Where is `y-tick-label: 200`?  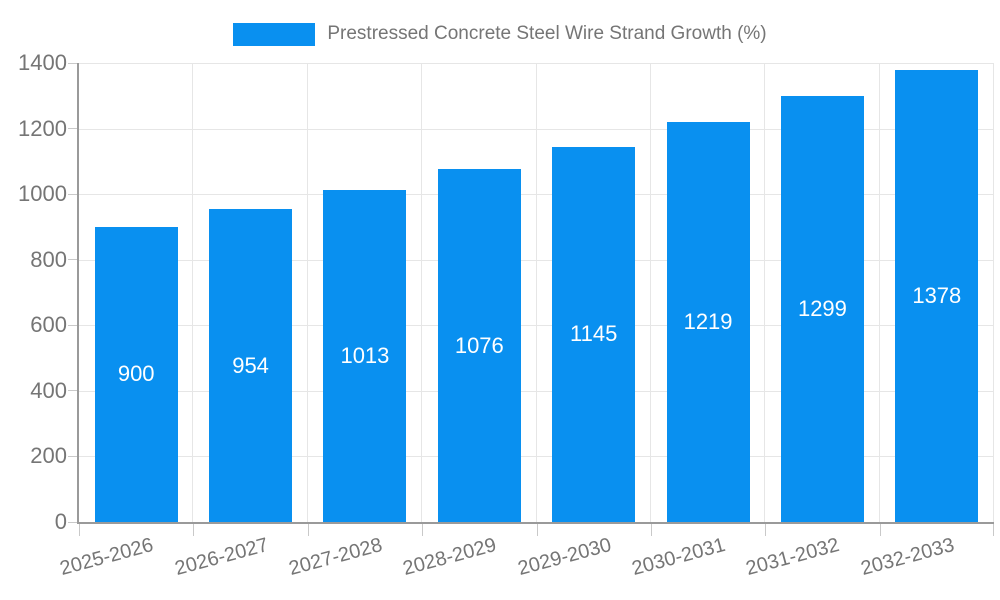
y-tick-label: 200 is located at coordinates (48, 456).